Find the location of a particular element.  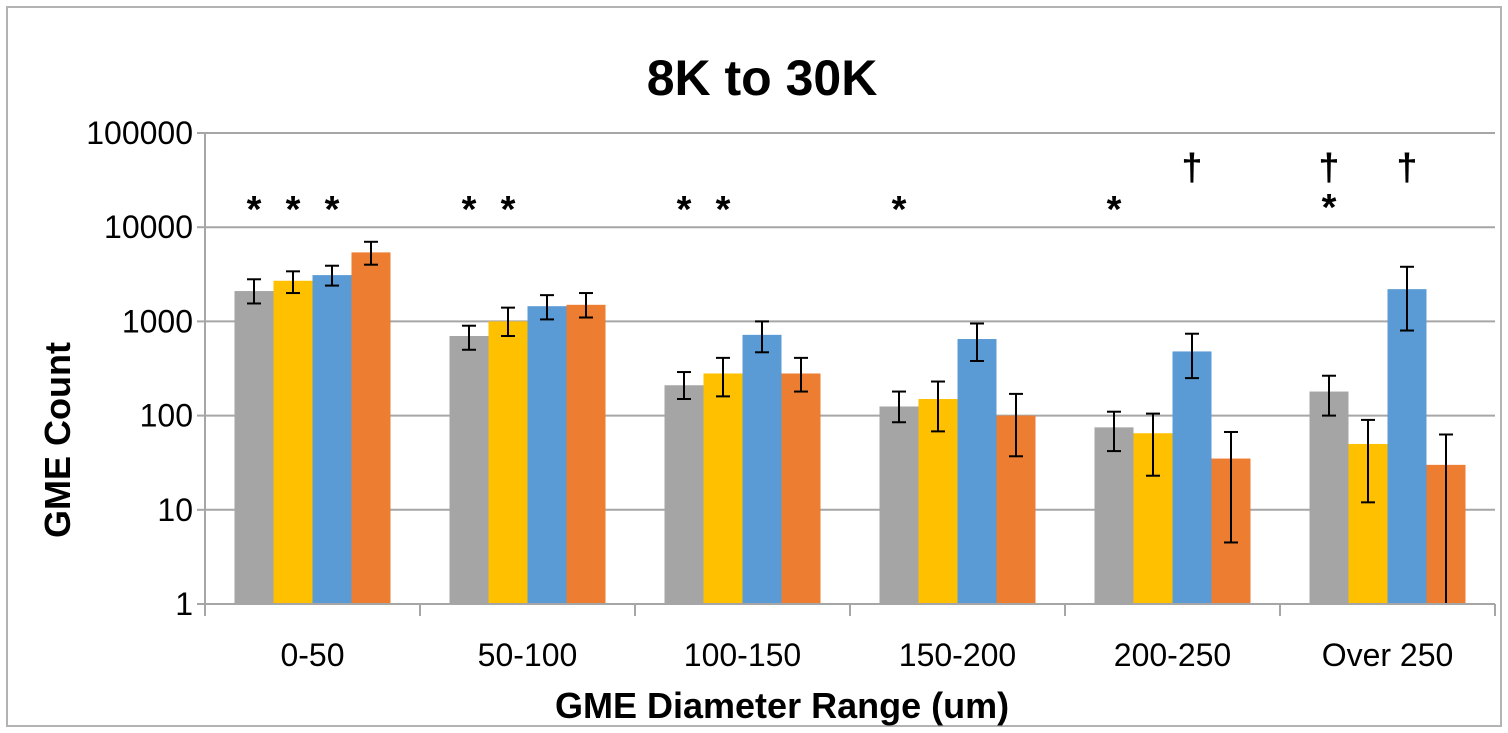

chart-title: 8K to 30K is located at coordinates (762, 78).